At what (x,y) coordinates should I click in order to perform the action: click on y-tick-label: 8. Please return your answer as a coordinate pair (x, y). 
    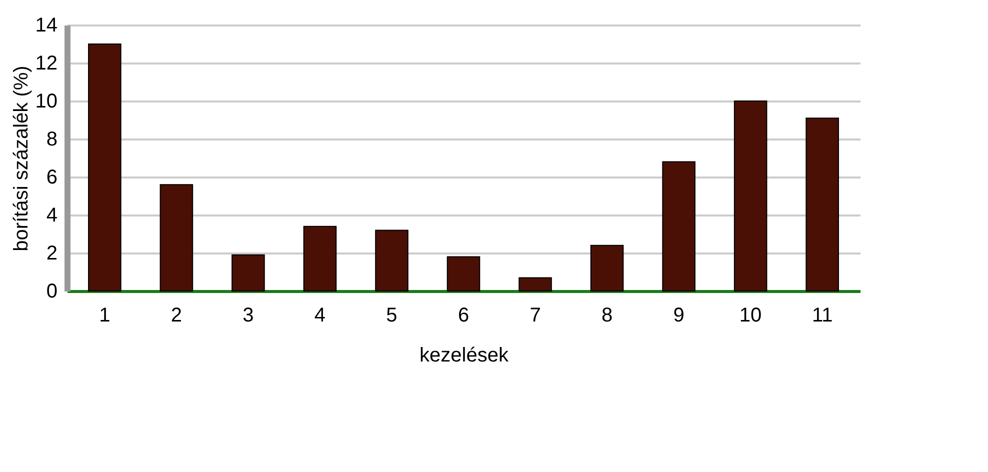
    Looking at the image, I should click on (52, 139).